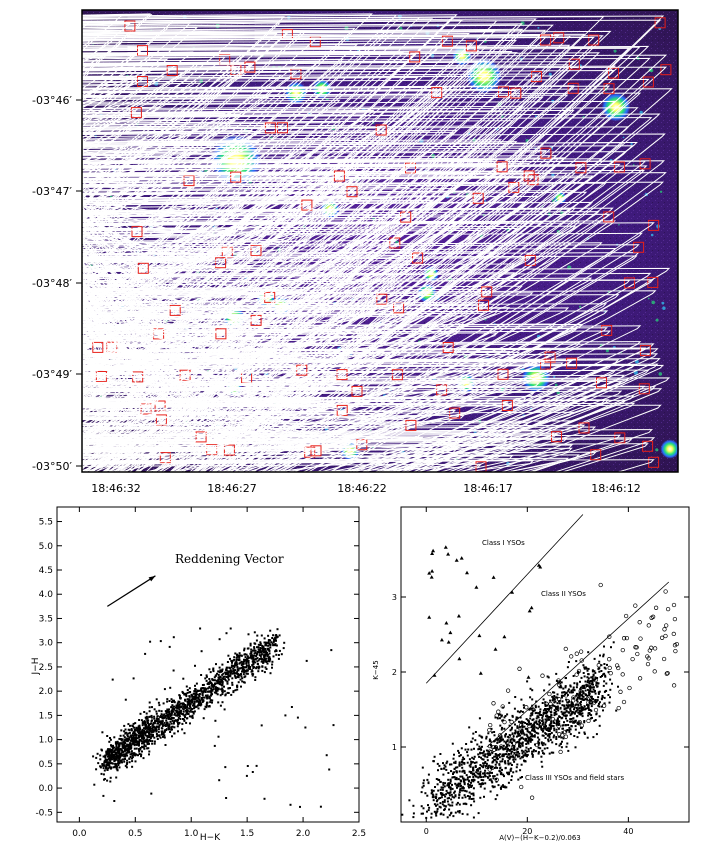 This screenshot has width=706, height=850. What do you see at coordinates (135, 834) in the screenshot?
I see `cc-x-tick-label: 0.5` at bounding box center [135, 834].